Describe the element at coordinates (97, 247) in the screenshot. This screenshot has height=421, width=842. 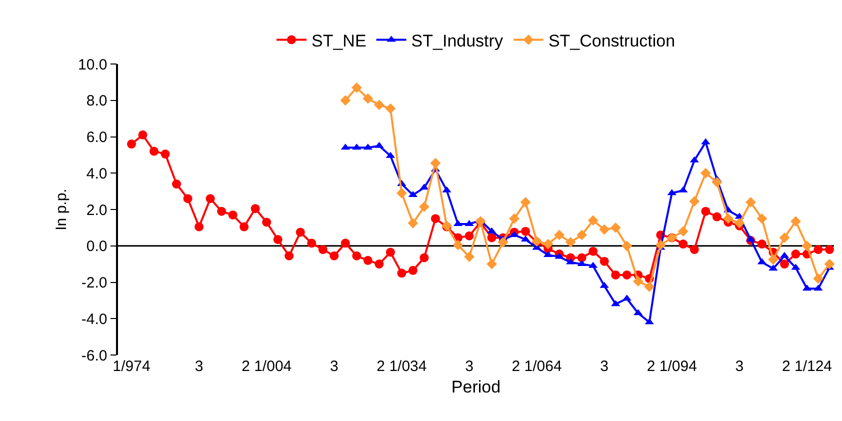
I see `y-tick-label: 0.0` at that location.